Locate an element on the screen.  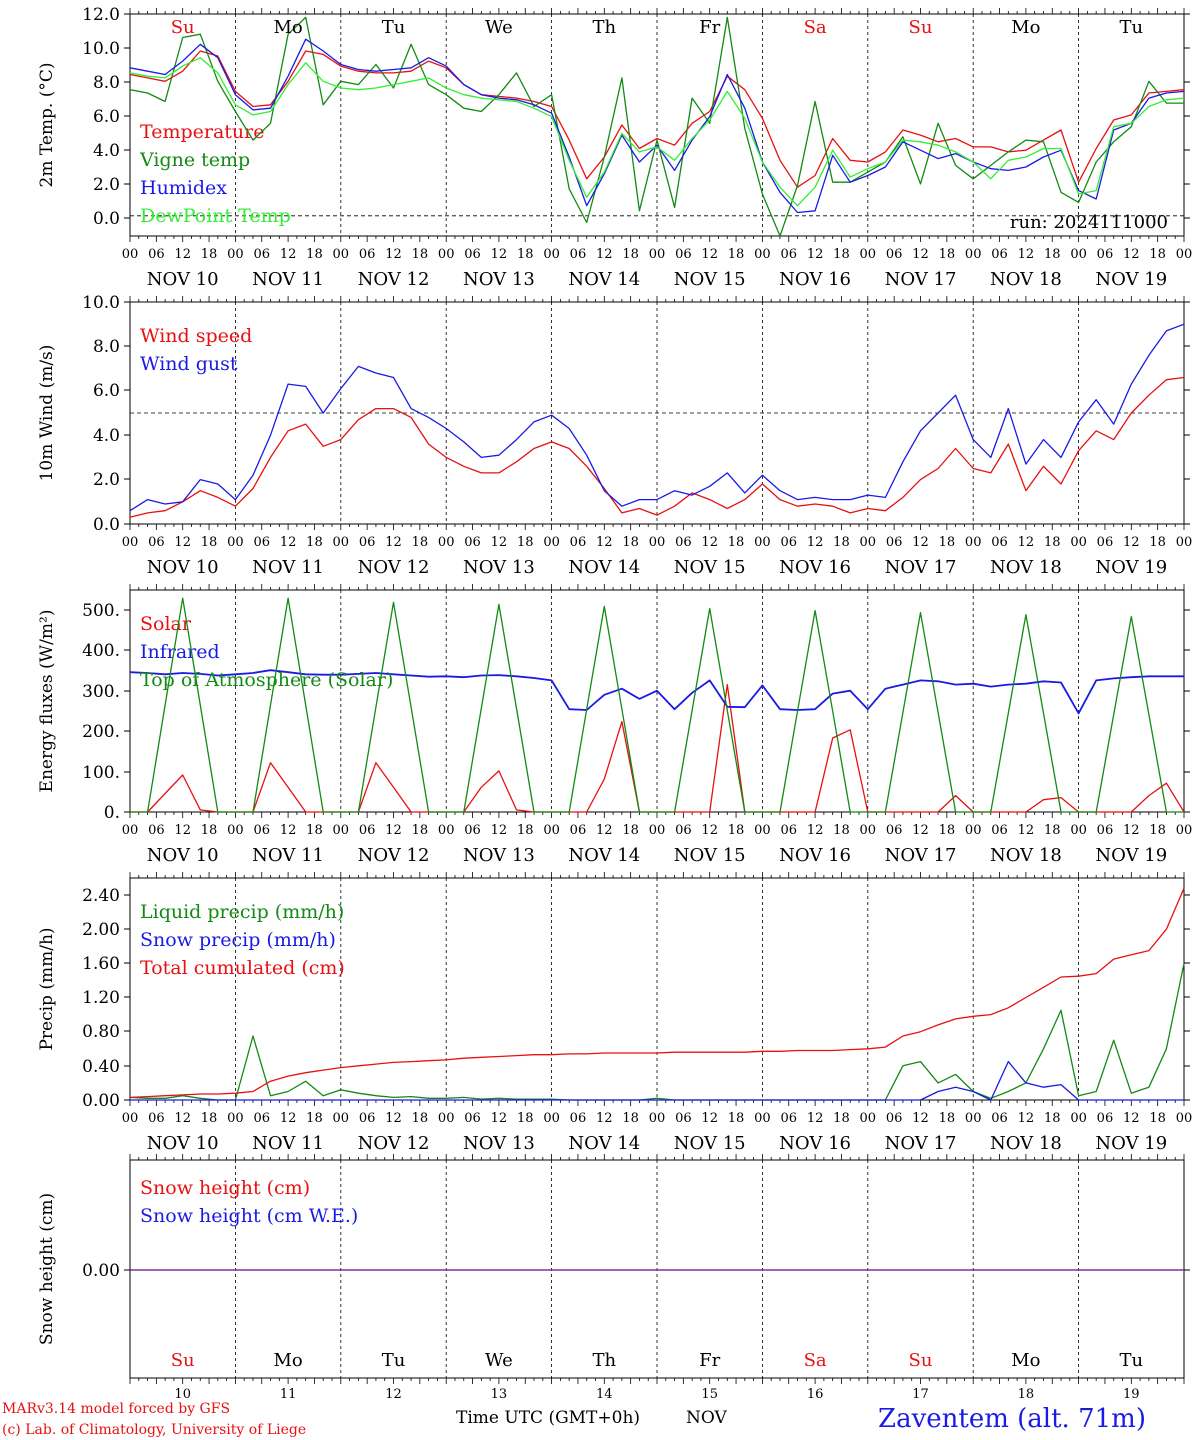
legend-entry: Snow precip (mm/h) is located at coordinates (238, 940).